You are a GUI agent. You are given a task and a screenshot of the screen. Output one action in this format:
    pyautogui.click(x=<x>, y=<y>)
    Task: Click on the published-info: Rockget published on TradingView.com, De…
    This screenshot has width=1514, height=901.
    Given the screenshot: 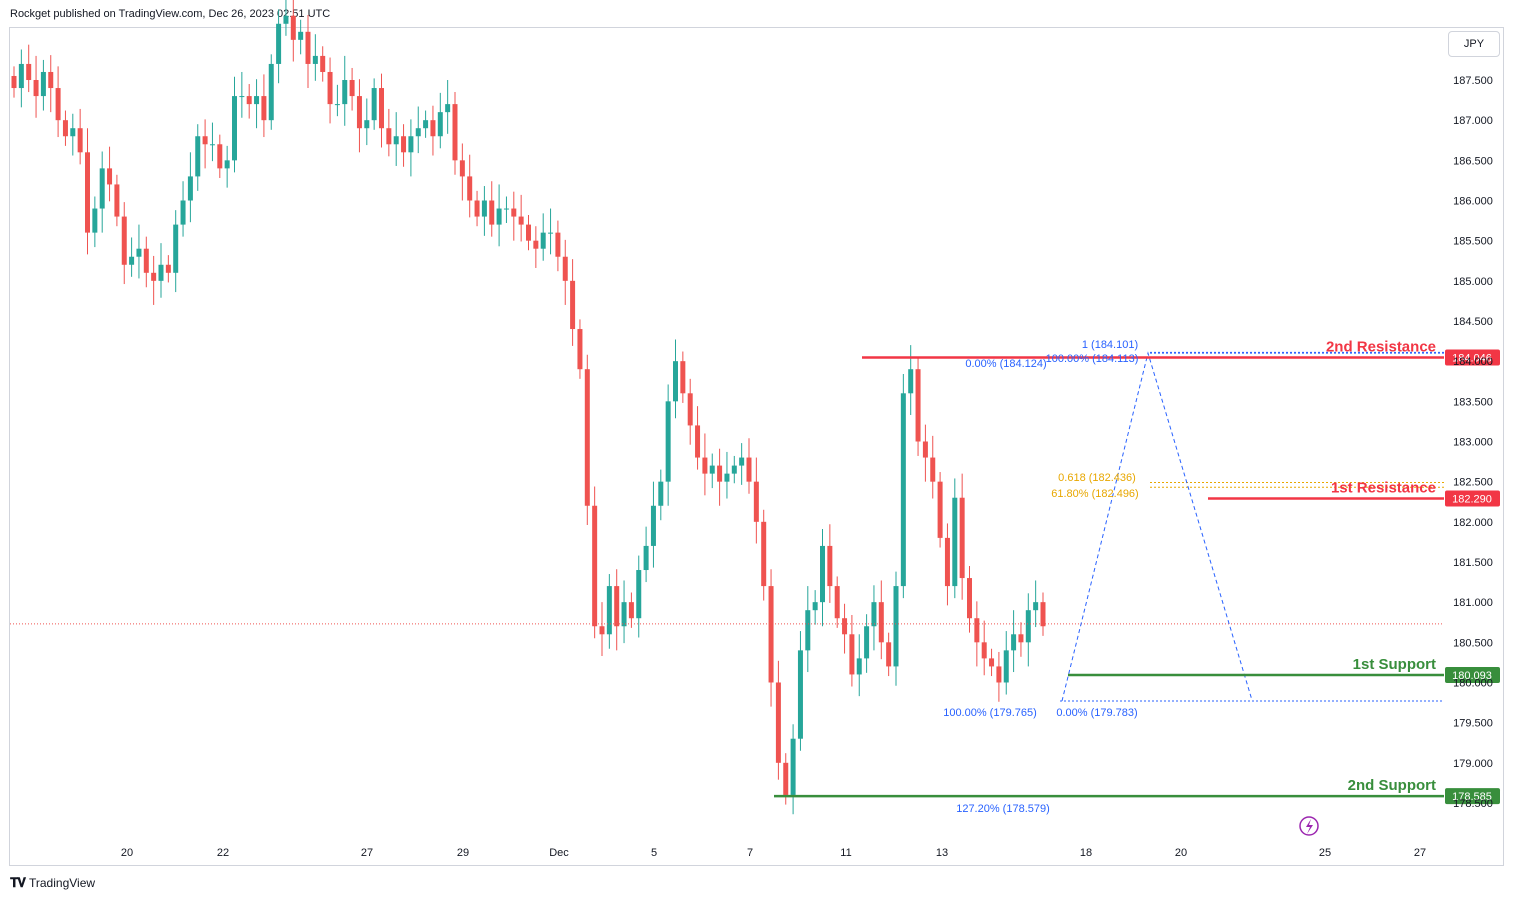 What is the action you would take?
    pyautogui.click(x=170, y=14)
    